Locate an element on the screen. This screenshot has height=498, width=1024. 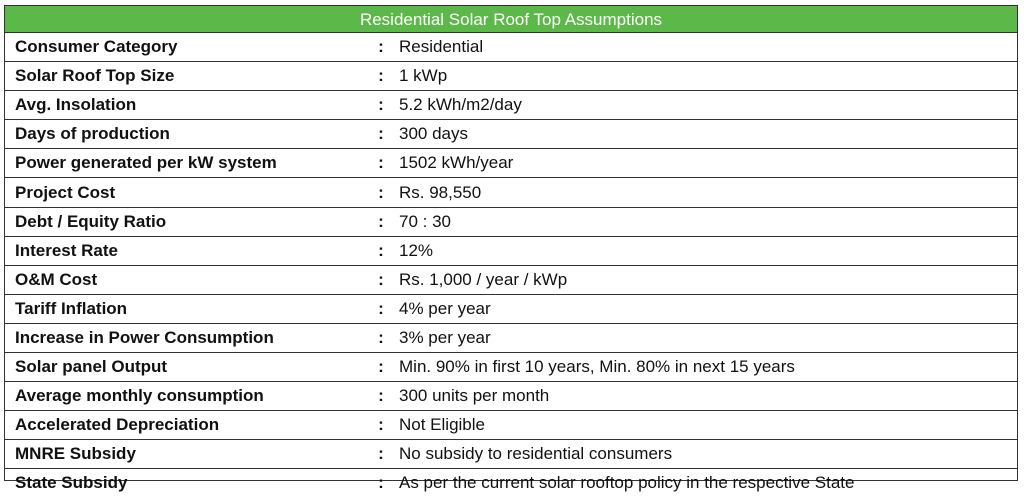
row-label: MNRE Subsidy is located at coordinates (185, 454).